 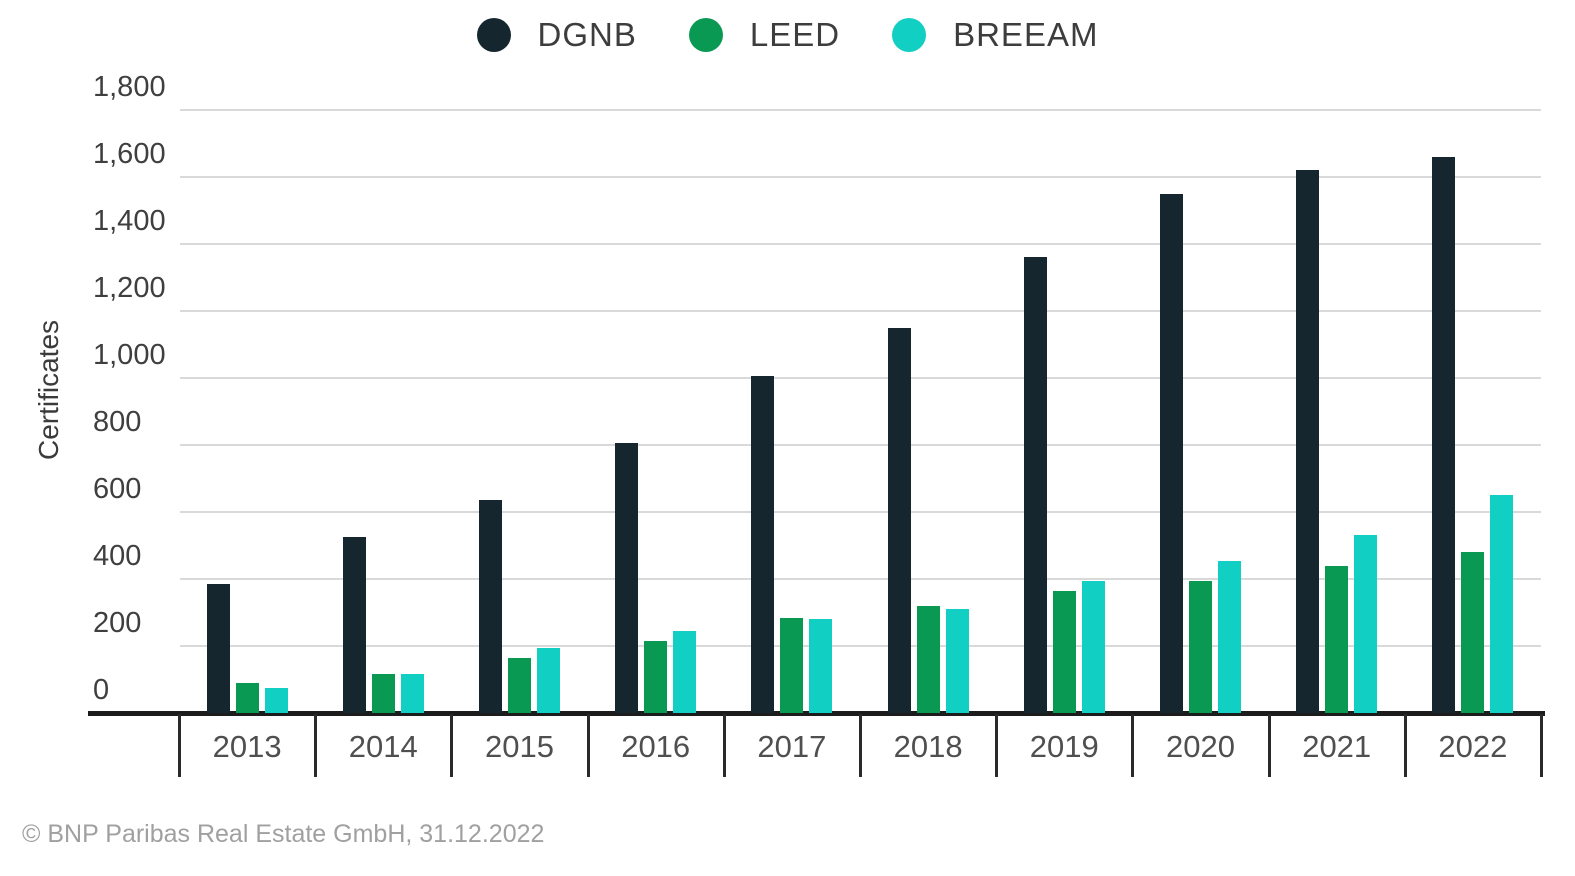 I want to click on bar-breeam-2014, so click(x=412, y=693).